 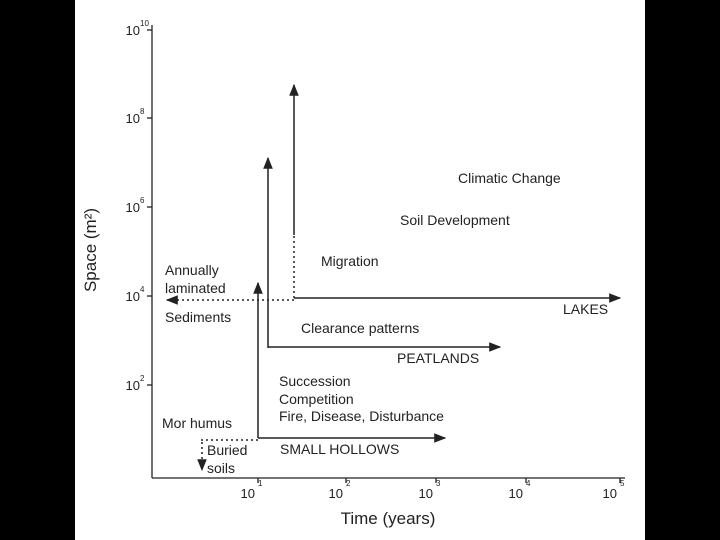 What do you see at coordinates (260, 483) in the screenshot?
I see `x-tick-exp: 1` at bounding box center [260, 483].